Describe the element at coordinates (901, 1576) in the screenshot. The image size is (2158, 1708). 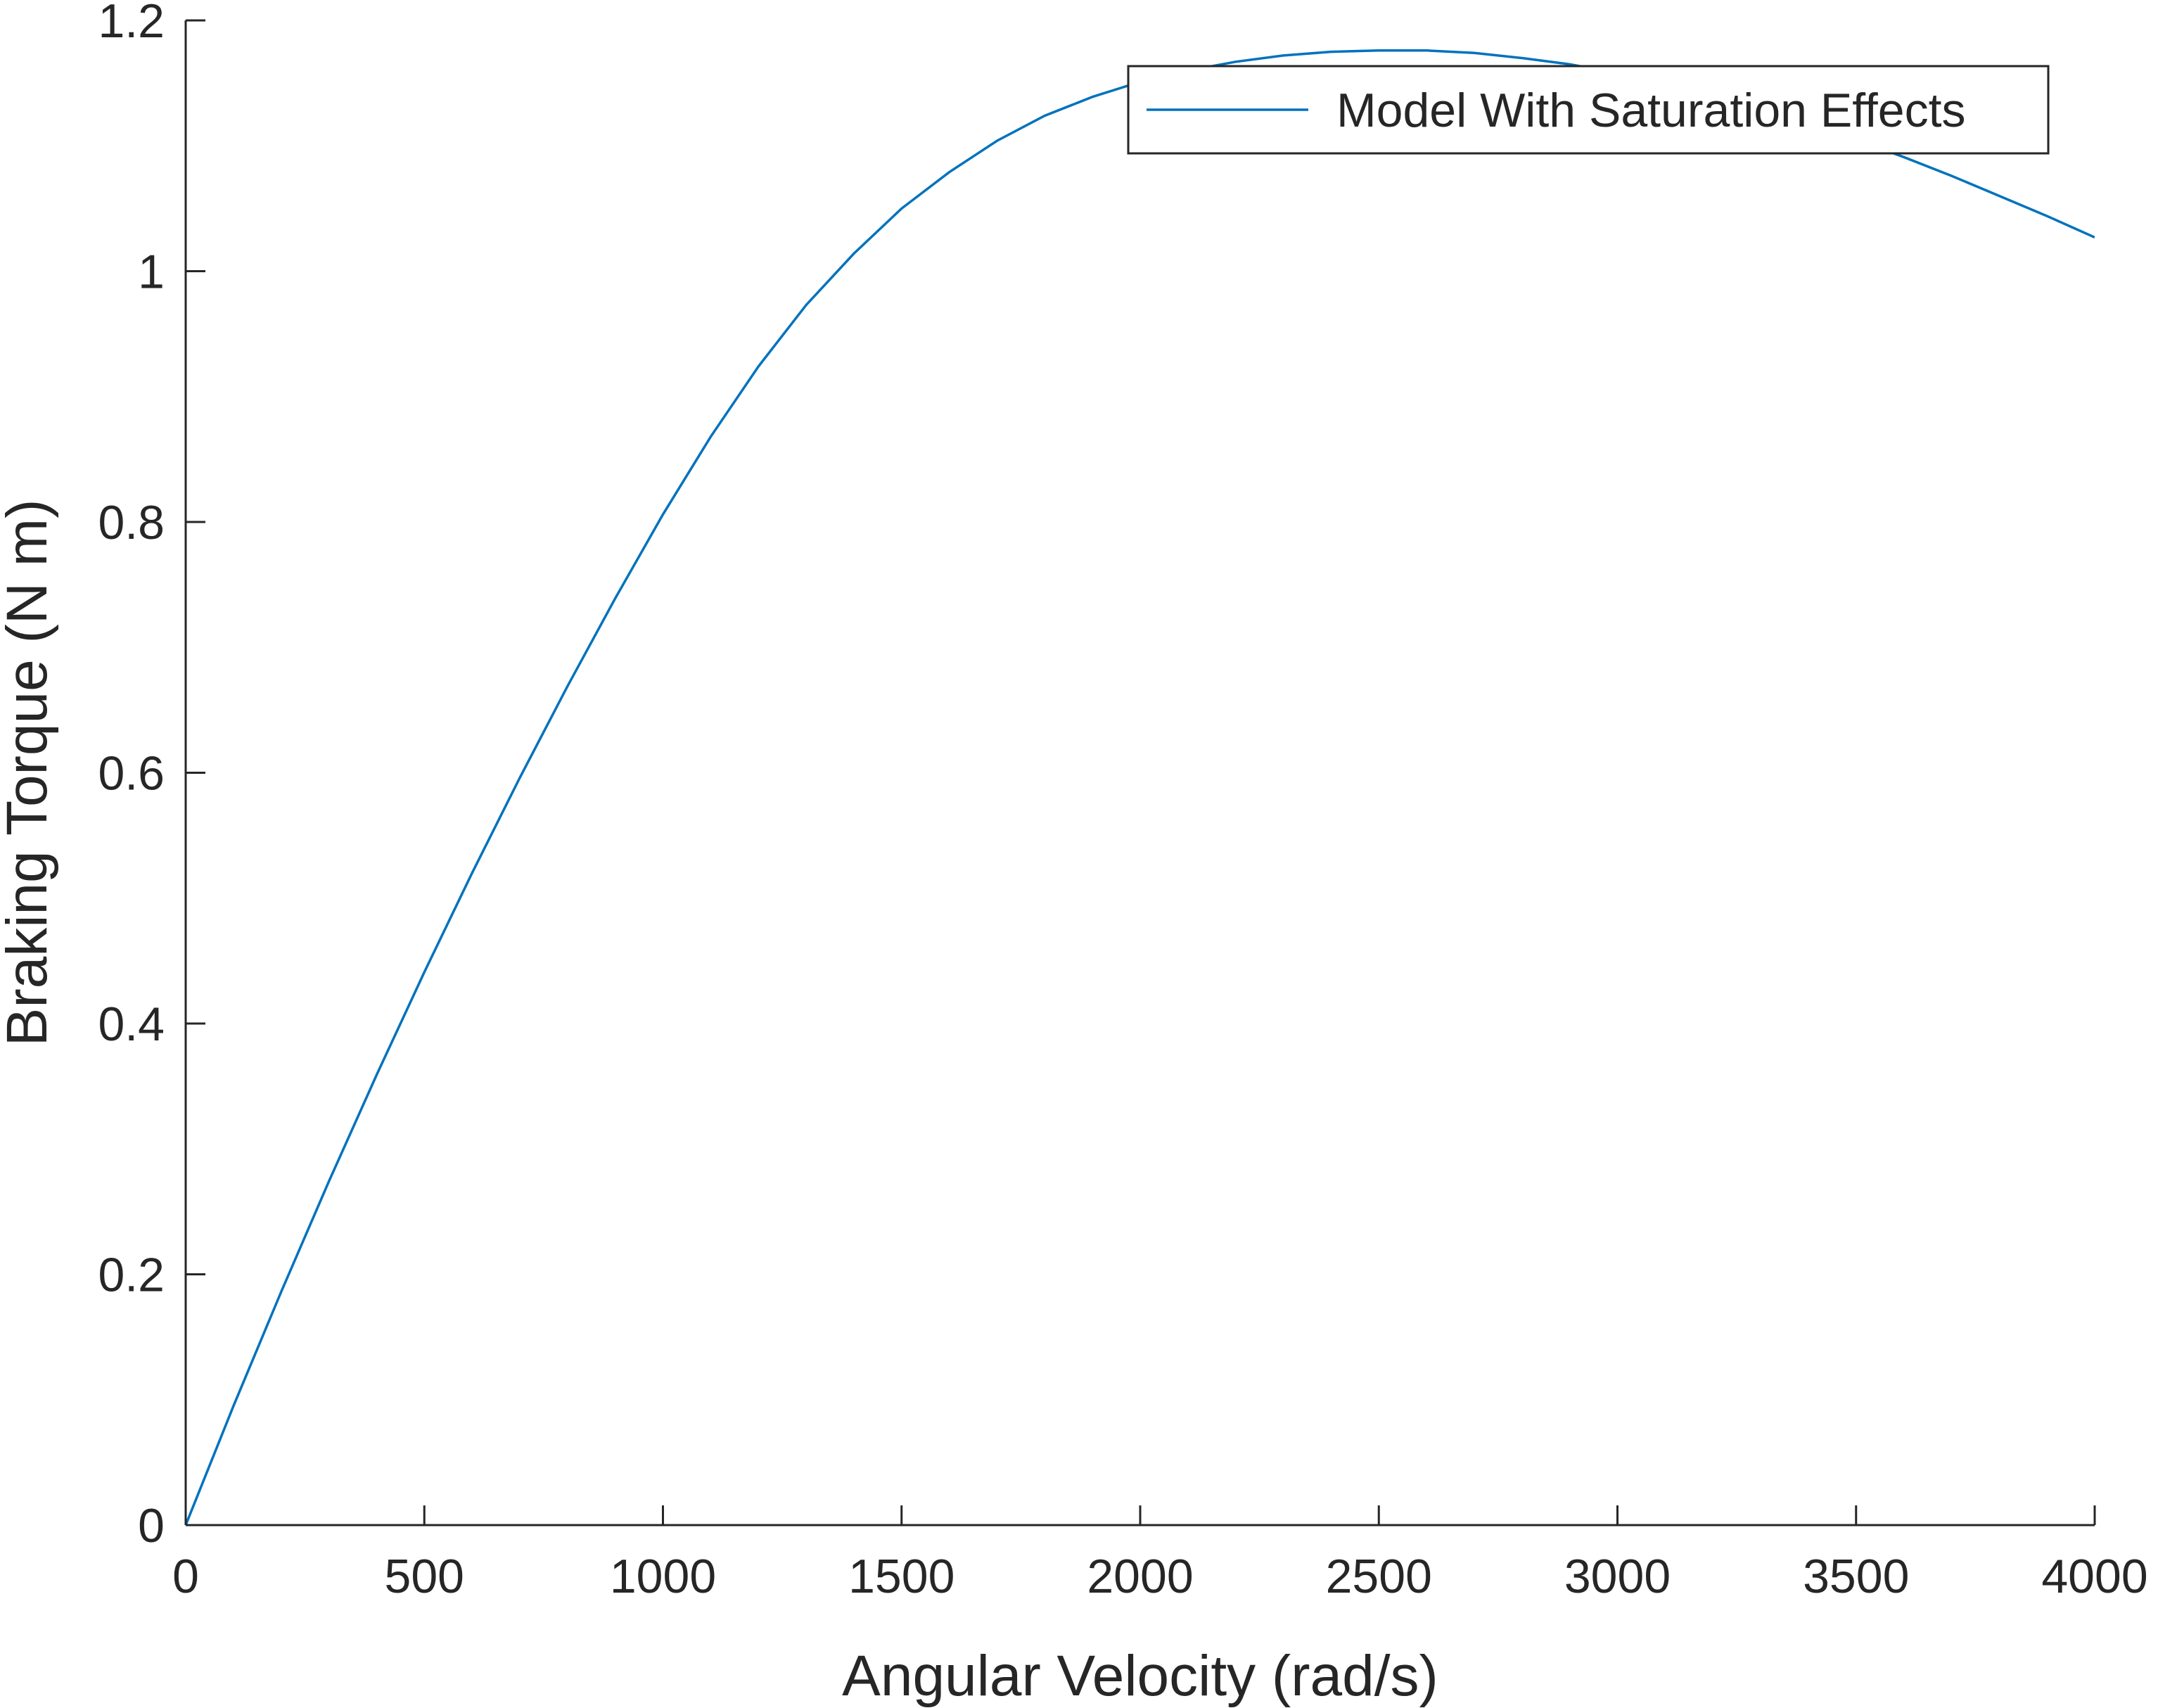
I see `x-tick-label: 1500` at that location.